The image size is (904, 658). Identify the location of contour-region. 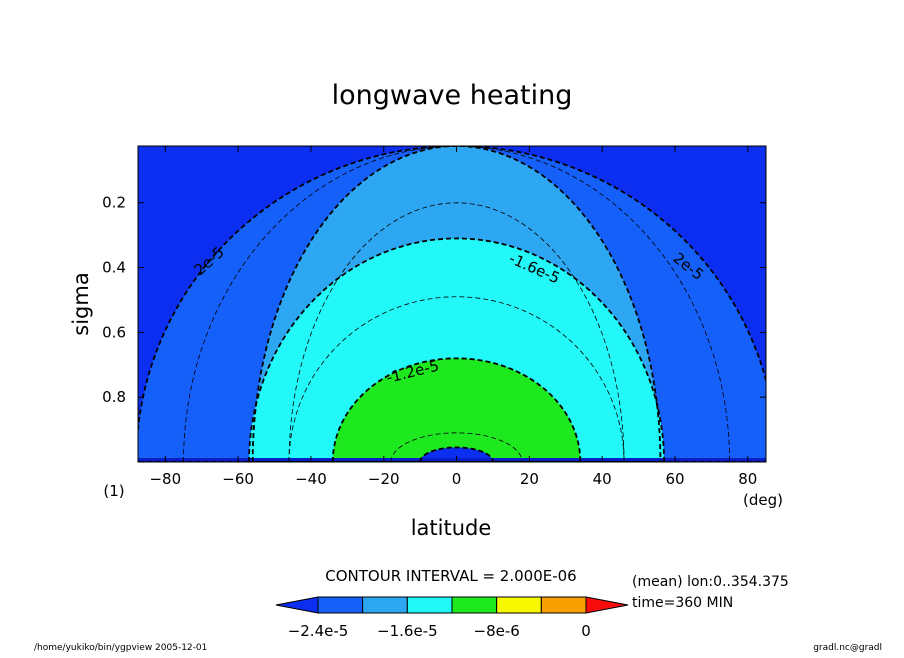
(456, 410).